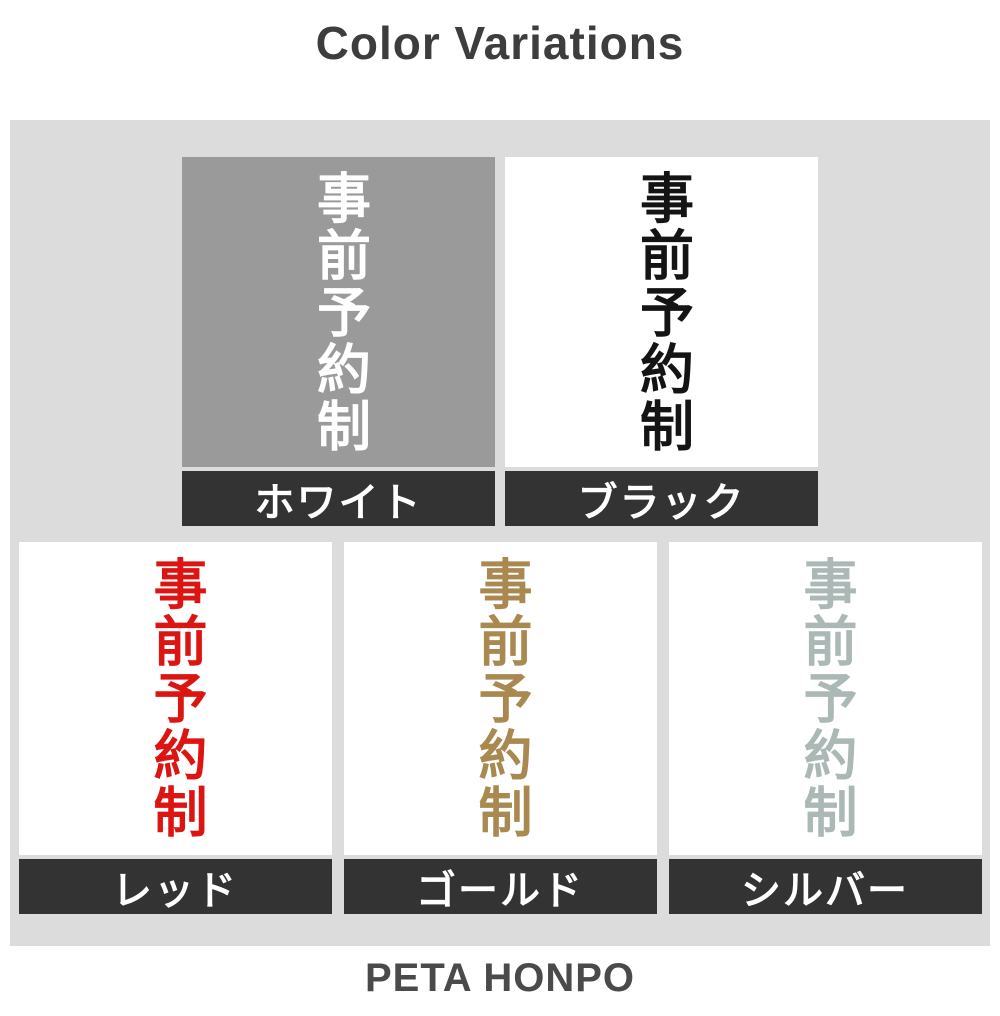 The height and width of the screenshot is (1016, 1000). I want to click on sample-text-silver: 事前予約制, so click(825, 698).